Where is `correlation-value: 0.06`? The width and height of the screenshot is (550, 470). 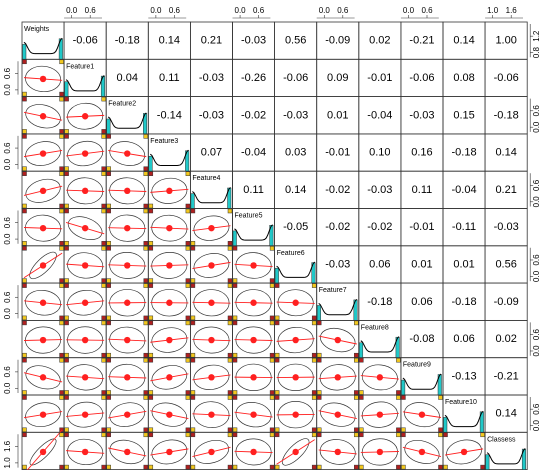 correlation-value: 0.06 is located at coordinates (421, 302).